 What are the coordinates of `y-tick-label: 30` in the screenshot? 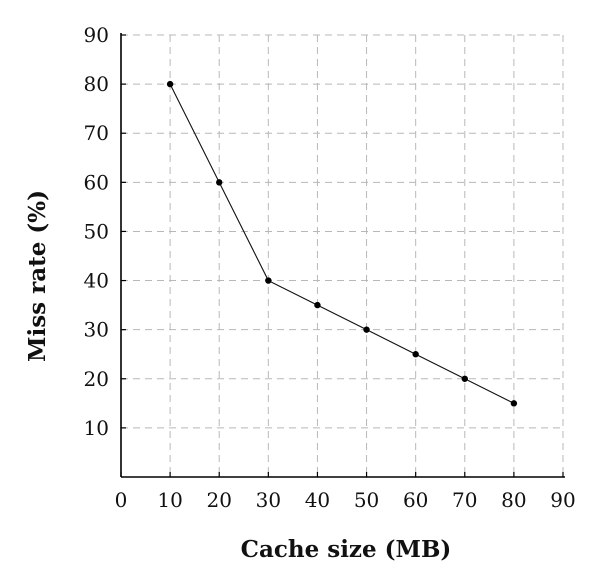 It's located at (96, 330).